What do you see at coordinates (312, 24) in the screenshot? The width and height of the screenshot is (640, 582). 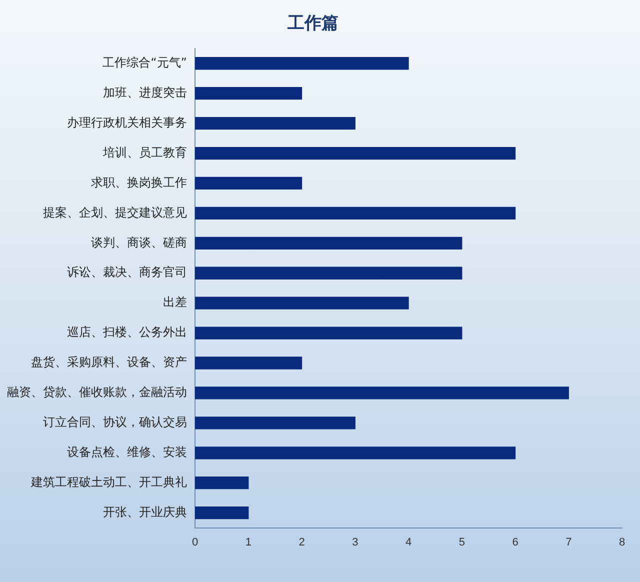 I see `chart-title: 工作篇` at bounding box center [312, 24].